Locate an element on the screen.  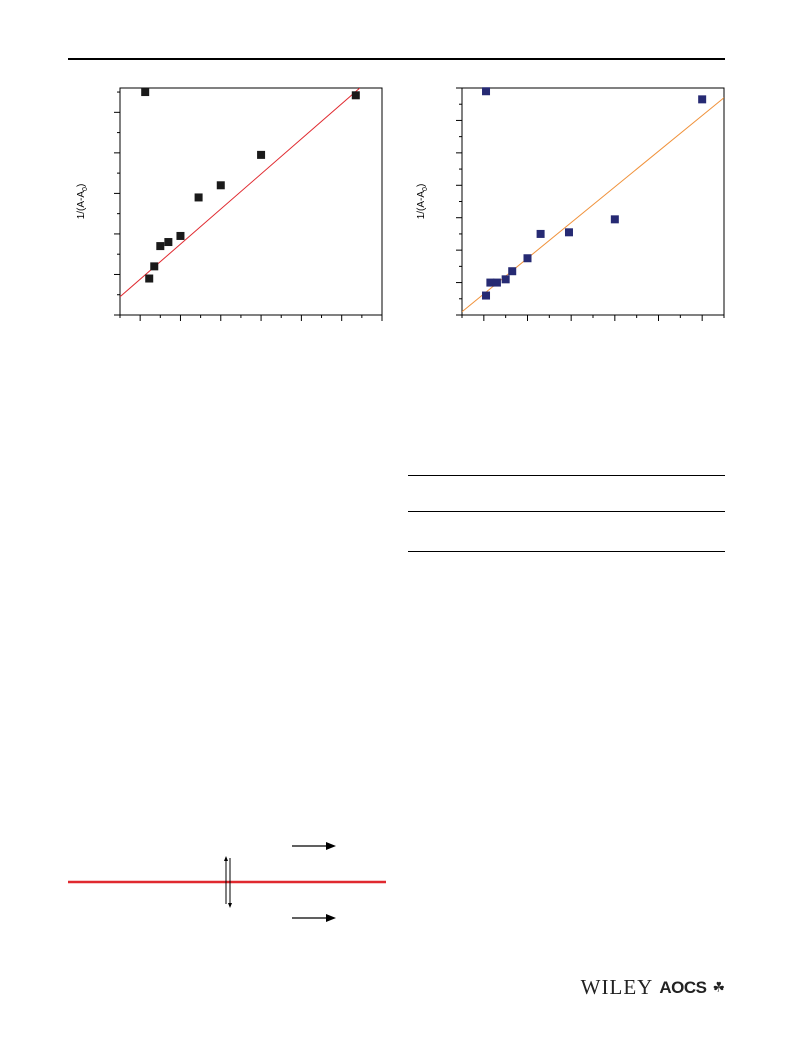
optical-diagram is located at coordinates (227, 882).